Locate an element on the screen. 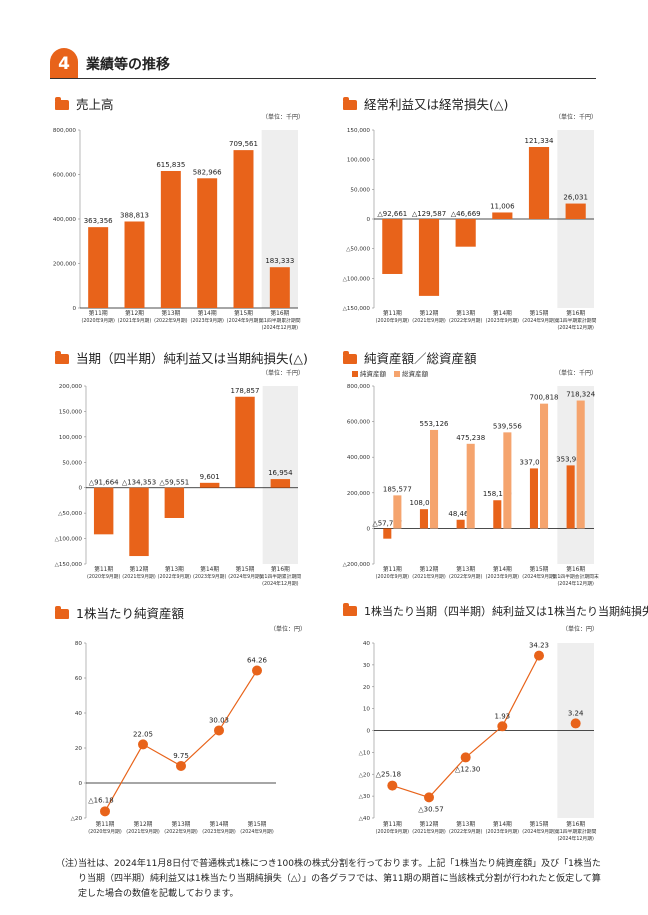  x-category-label: 第16期 is located at coordinates (575, 569).